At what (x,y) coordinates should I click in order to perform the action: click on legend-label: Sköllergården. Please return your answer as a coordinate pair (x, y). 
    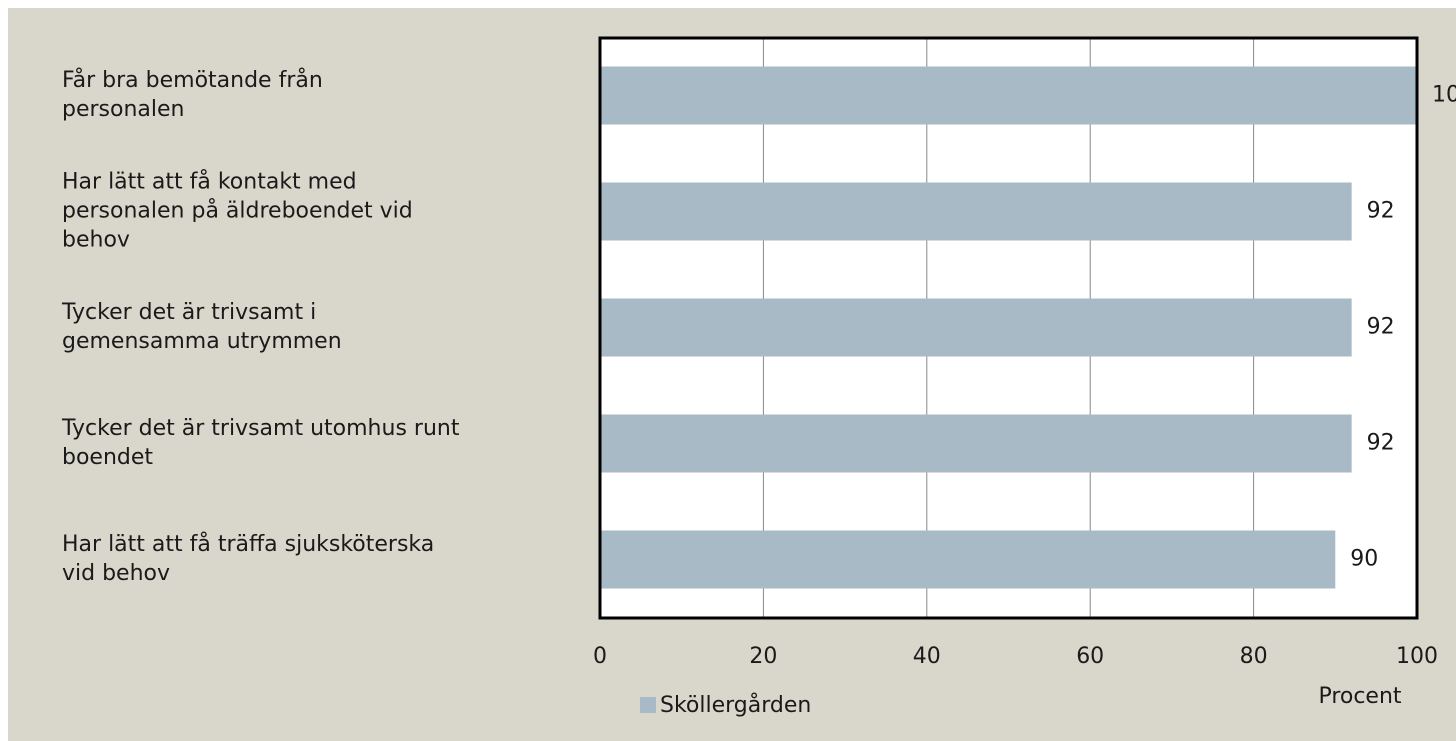
    Looking at the image, I should click on (735, 705).